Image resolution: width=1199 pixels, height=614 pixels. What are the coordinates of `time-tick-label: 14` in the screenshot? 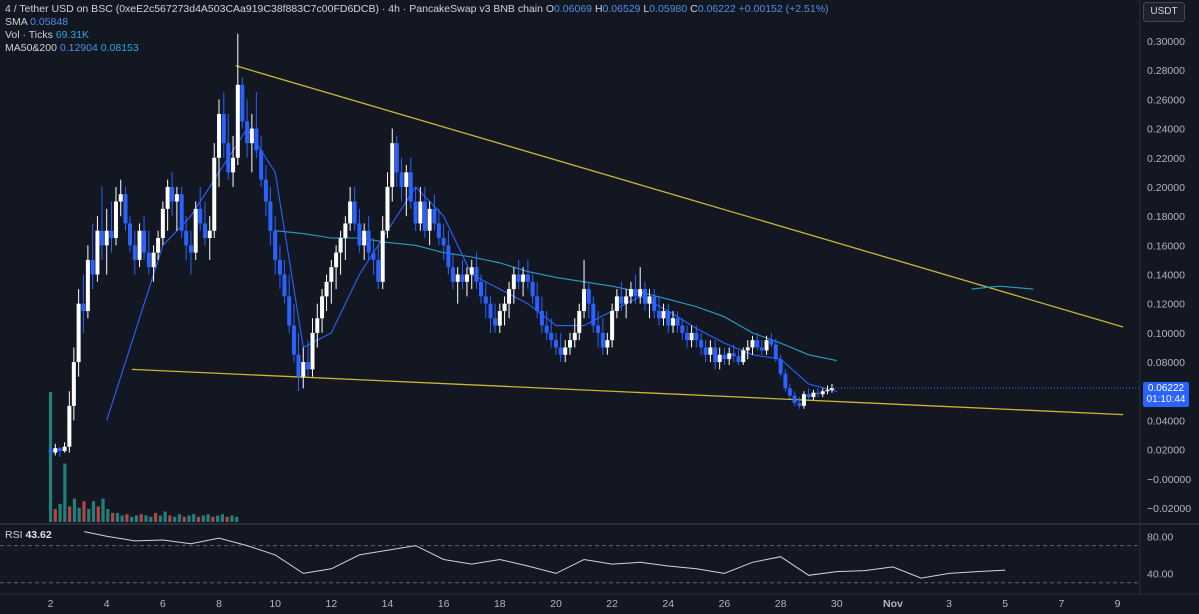 It's located at (388, 604).